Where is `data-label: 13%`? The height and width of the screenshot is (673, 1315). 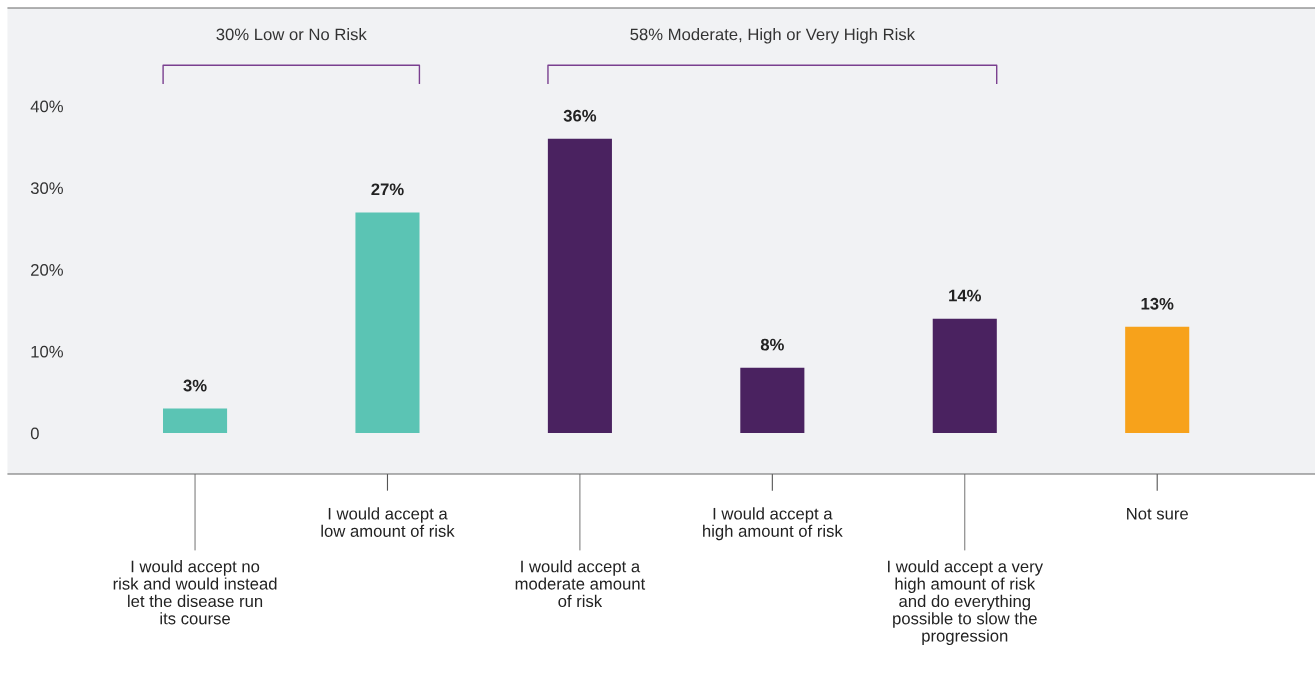 data-label: 13% is located at coordinates (1157, 303).